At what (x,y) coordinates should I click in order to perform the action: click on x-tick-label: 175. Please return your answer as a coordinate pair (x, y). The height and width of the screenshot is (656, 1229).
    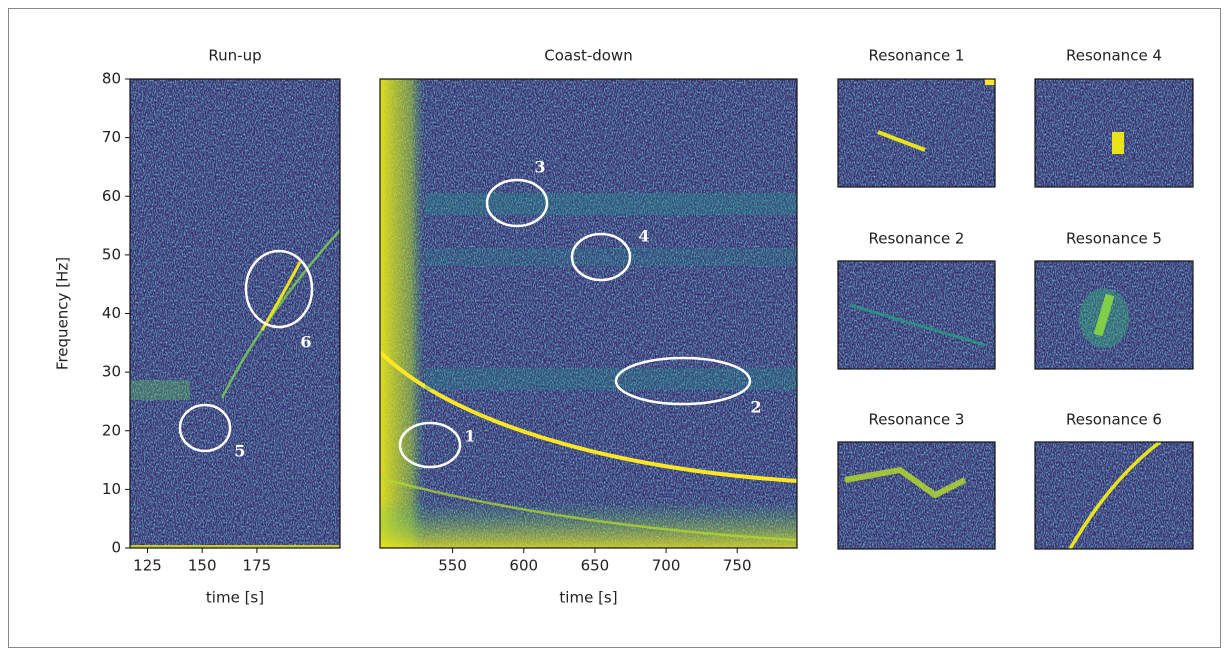
    Looking at the image, I should click on (257, 566).